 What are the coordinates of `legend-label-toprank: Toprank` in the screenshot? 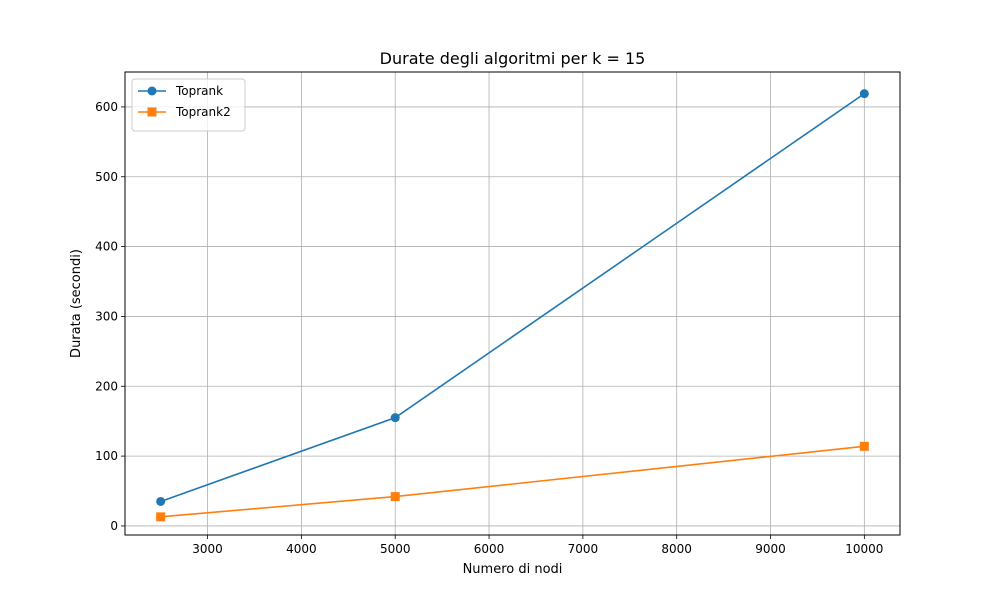 It's located at (199, 91).